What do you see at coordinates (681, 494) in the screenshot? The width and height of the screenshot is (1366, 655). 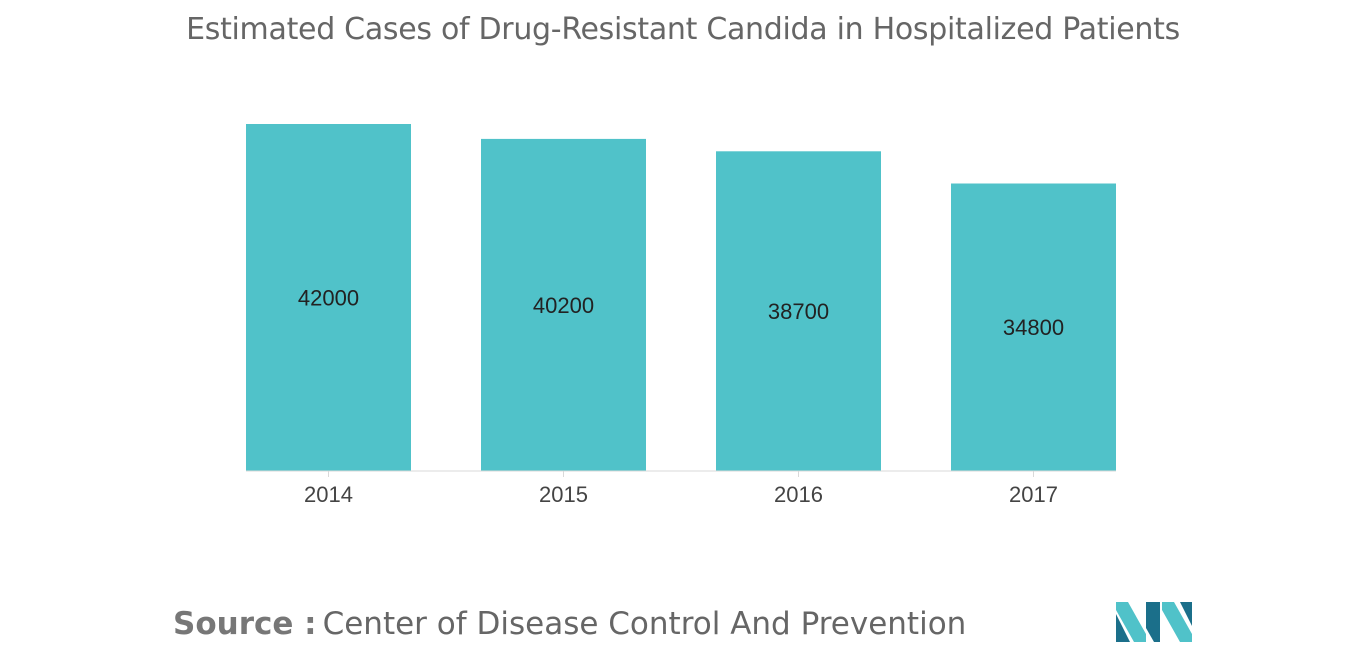 I see `x-tick-labels-group: 2014 2015 2016 2017` at bounding box center [681, 494].